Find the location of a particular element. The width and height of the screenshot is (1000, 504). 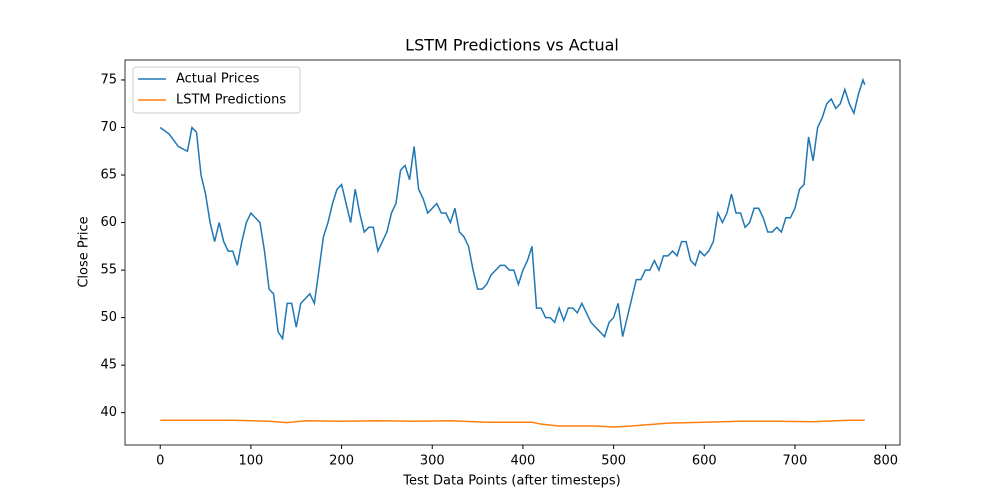

x-axis-label: Test Data Points (after timesteps) is located at coordinates (511, 481).